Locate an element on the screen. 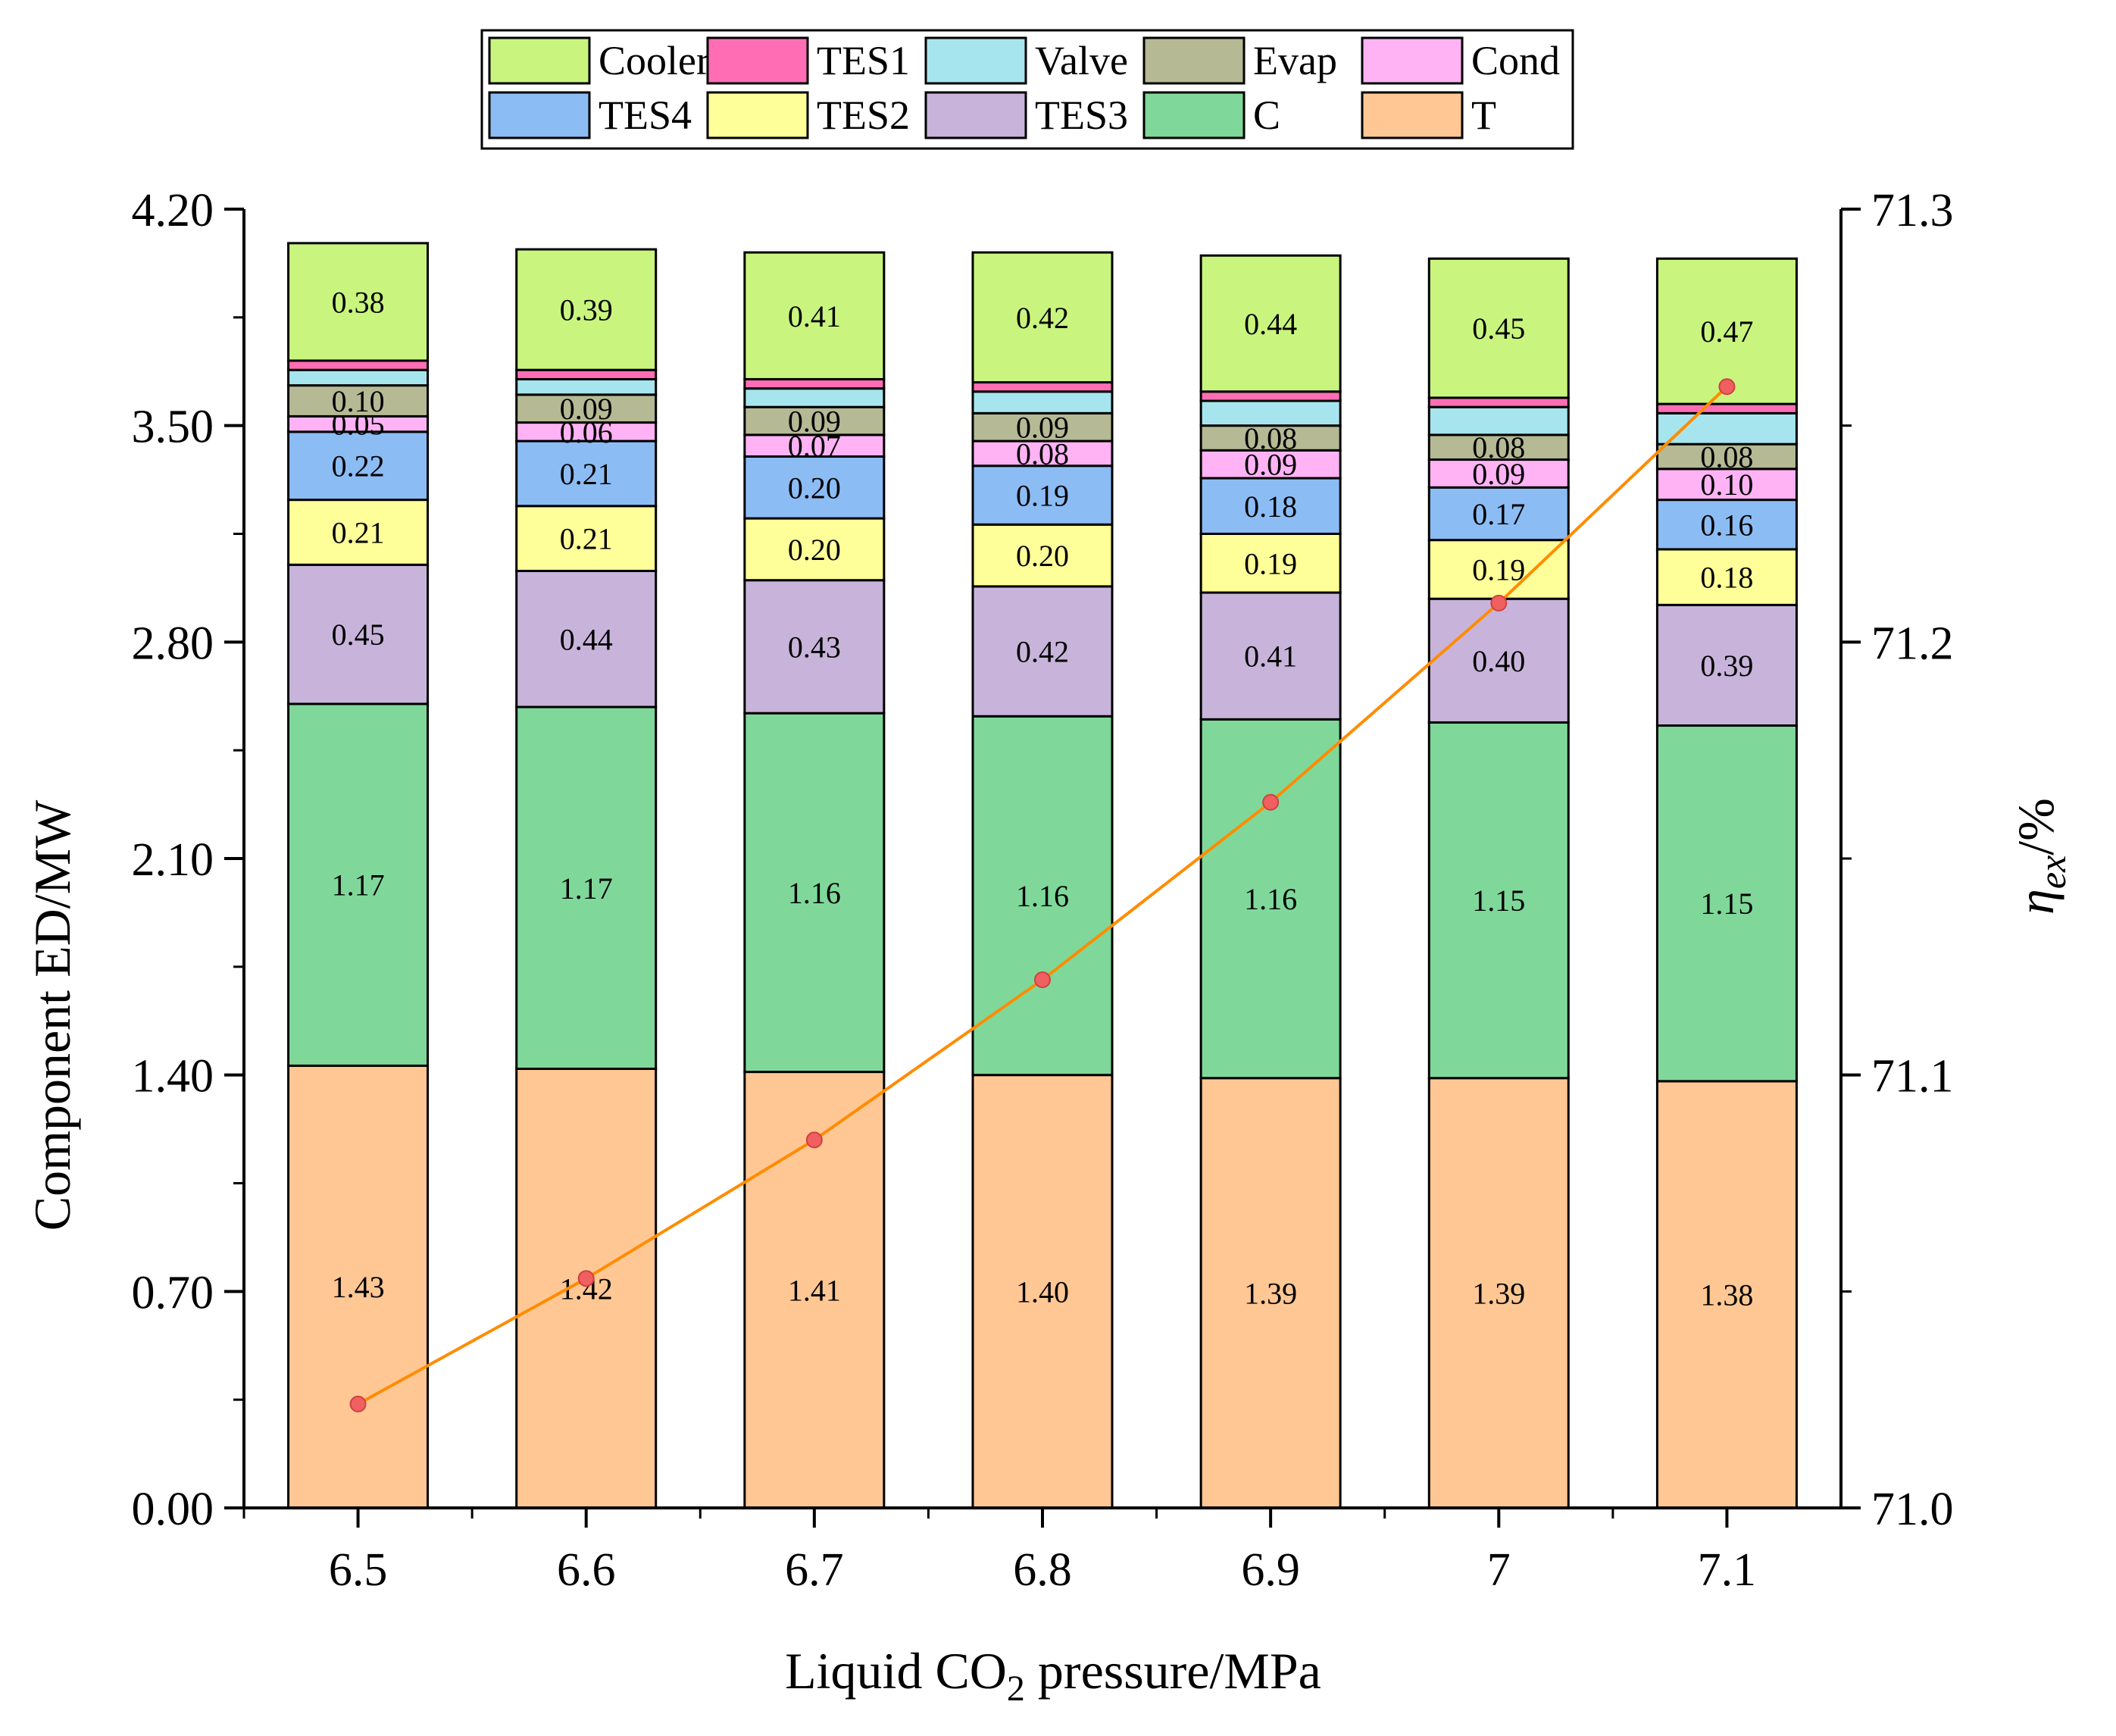 The image size is (2116, 1736). bar-valve-6.5 is located at coordinates (358, 377).